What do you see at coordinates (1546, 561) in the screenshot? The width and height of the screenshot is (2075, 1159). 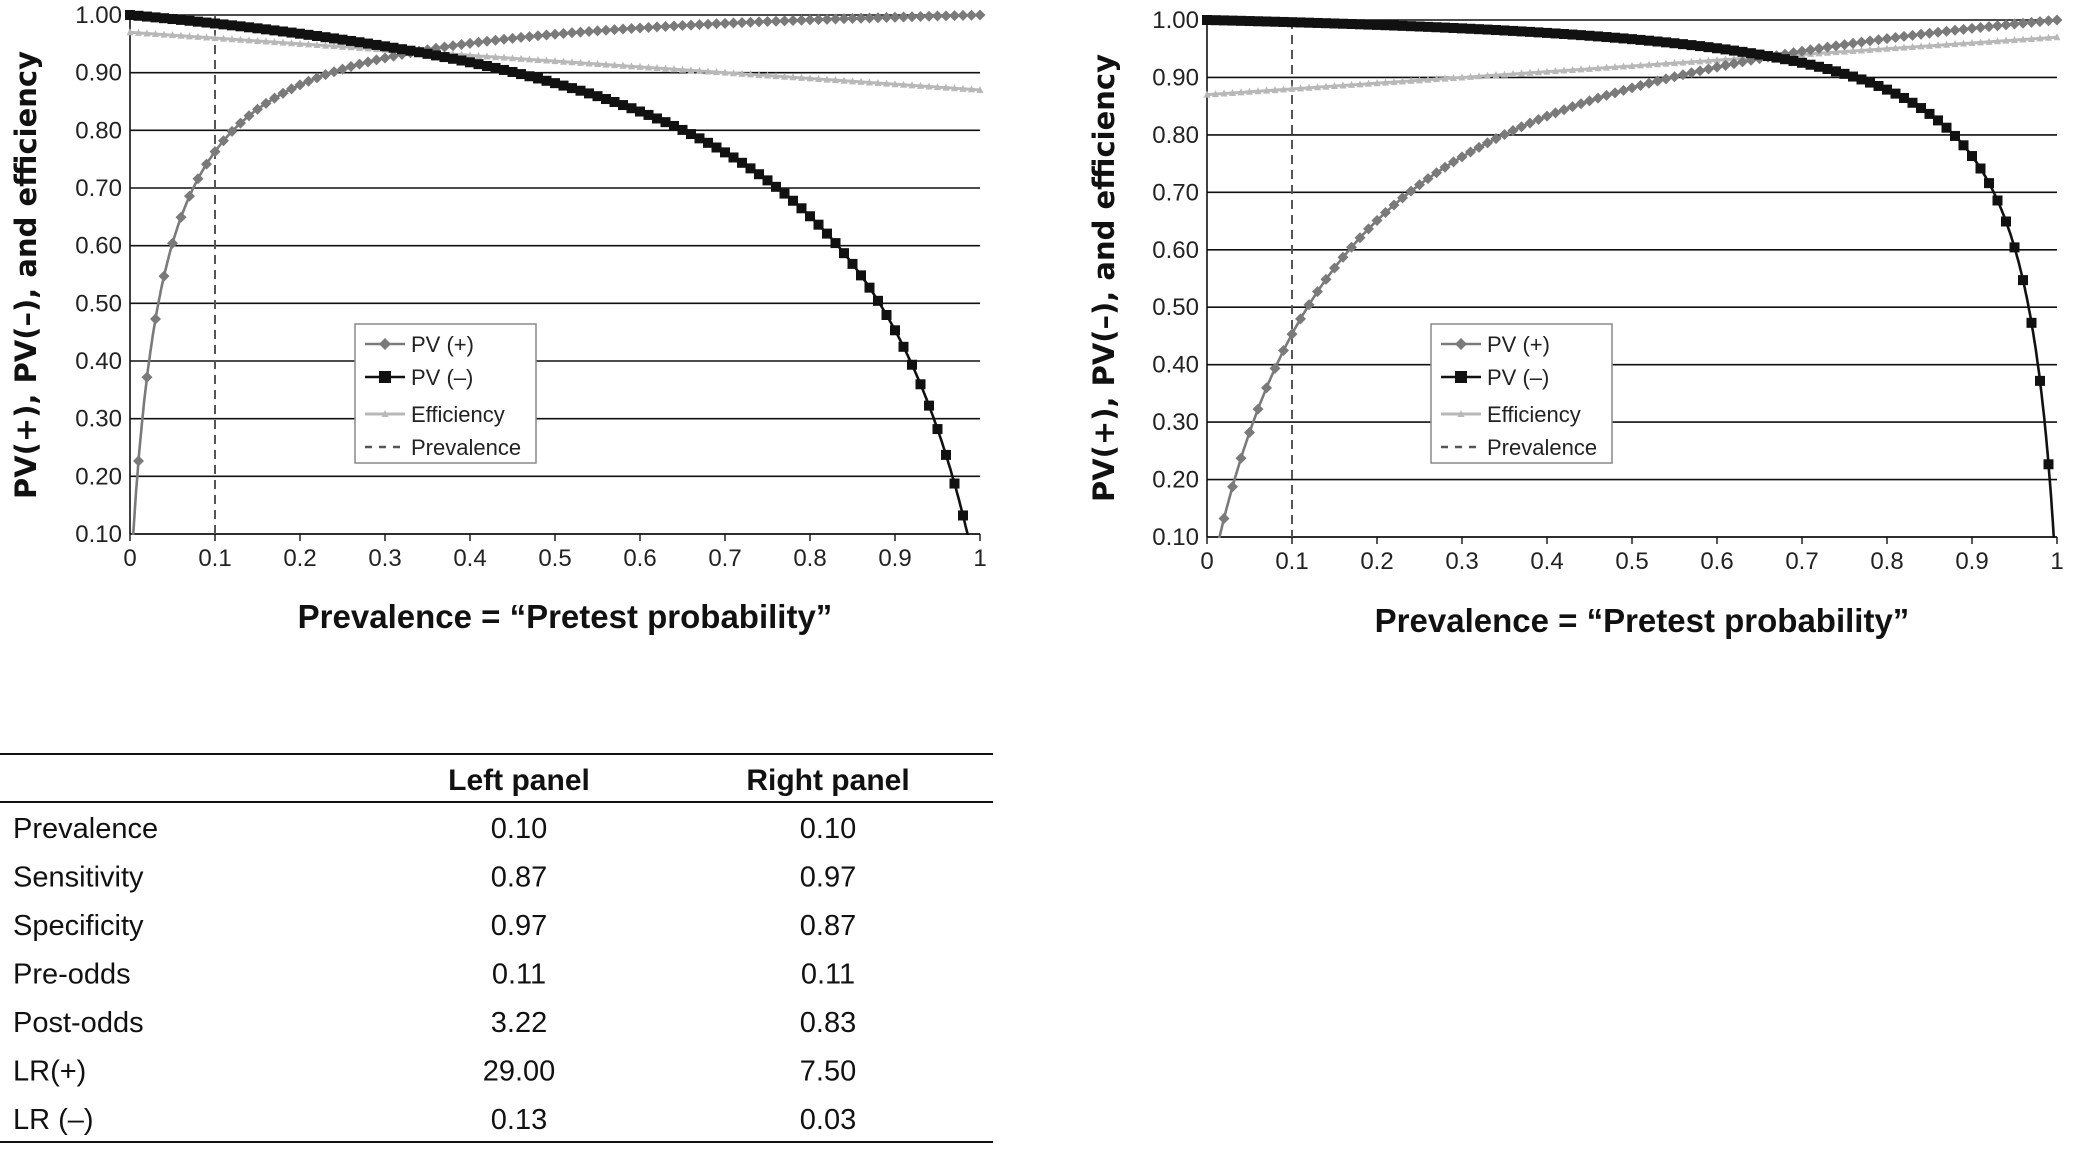 I see `x-tick-label: 0.4` at bounding box center [1546, 561].